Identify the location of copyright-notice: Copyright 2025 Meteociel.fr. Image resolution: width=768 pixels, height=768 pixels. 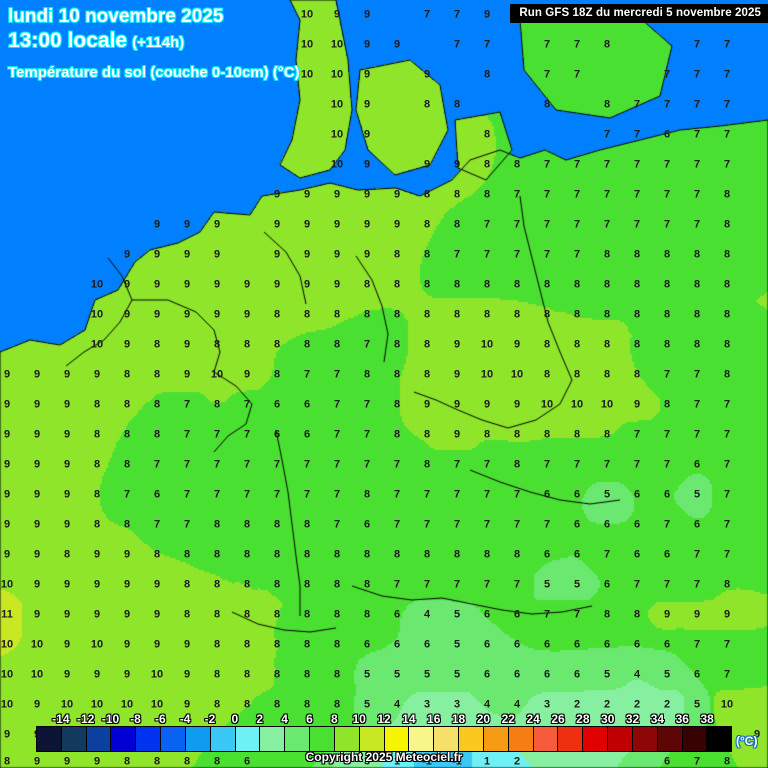
(384, 757).